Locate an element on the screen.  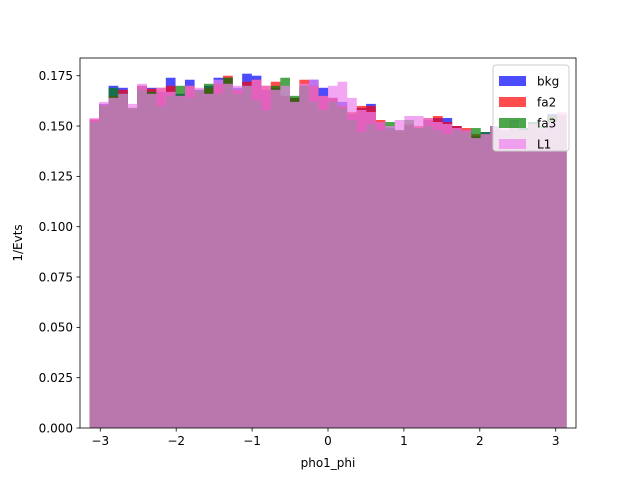
legend-label-L1: L1 is located at coordinates (544, 145).